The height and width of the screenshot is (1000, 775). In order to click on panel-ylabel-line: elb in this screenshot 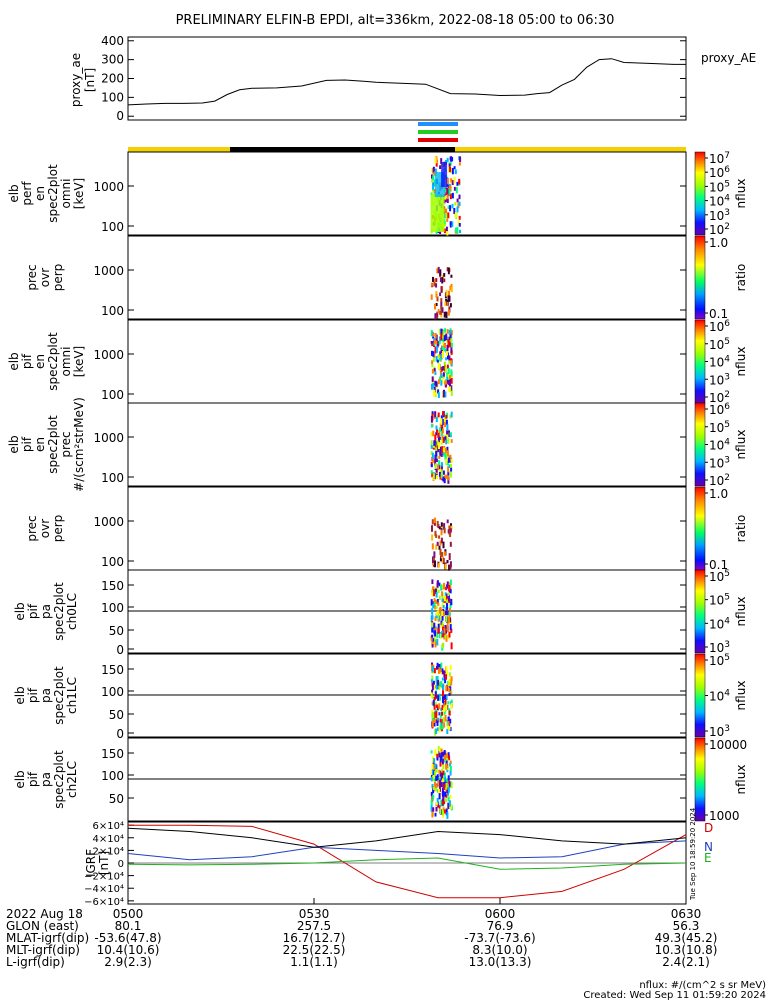, I will do `click(14, 193)`.